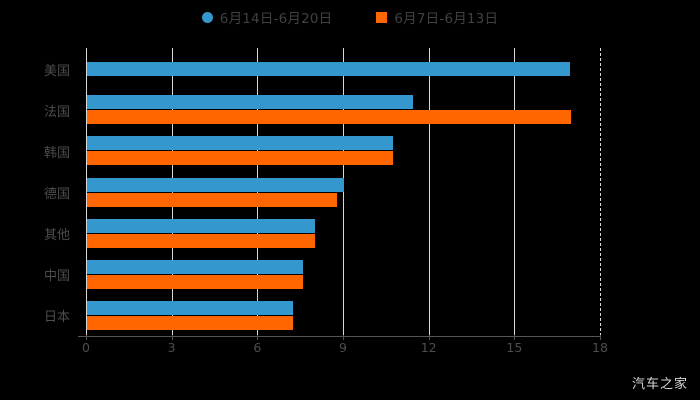 The height and width of the screenshot is (400, 700). What do you see at coordinates (201, 225) in the screenshot?
I see `bar-其他-series-0` at bounding box center [201, 225].